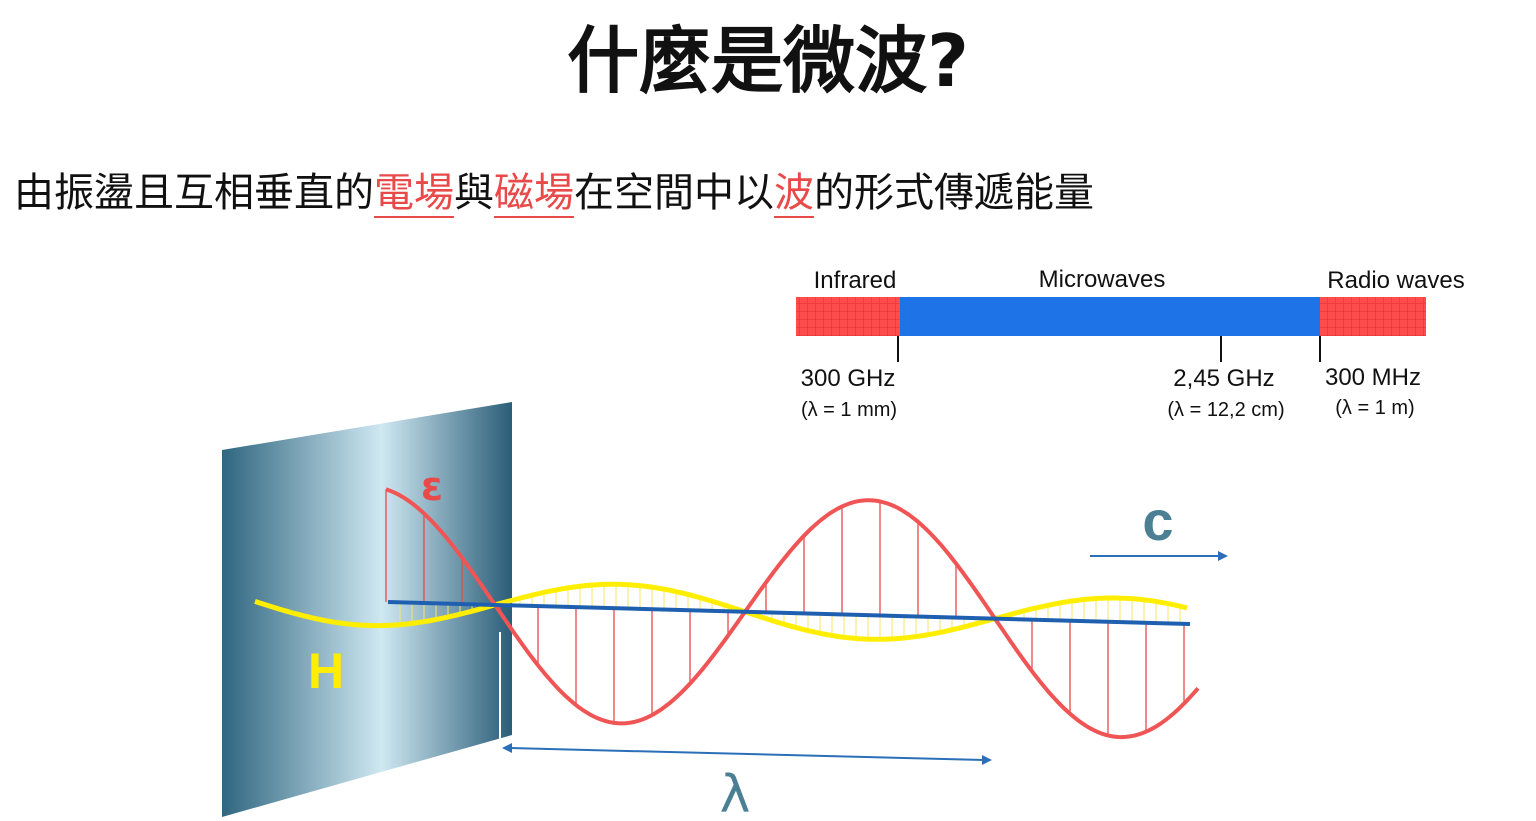 Image resolution: width=1536 pixels, height=821 pixels. What do you see at coordinates (432, 487) in the screenshot?
I see `e-label: ε` at bounding box center [432, 487].